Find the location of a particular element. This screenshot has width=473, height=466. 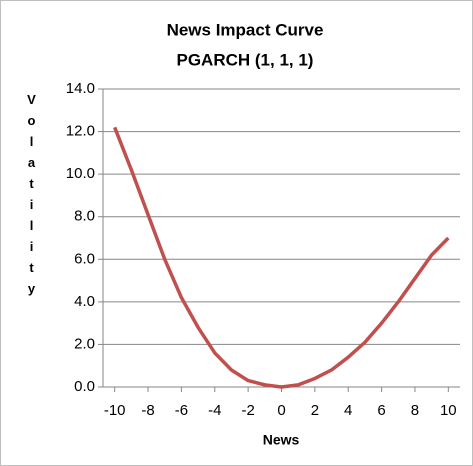

y-tick-label: 14.0 is located at coordinates (80, 88).